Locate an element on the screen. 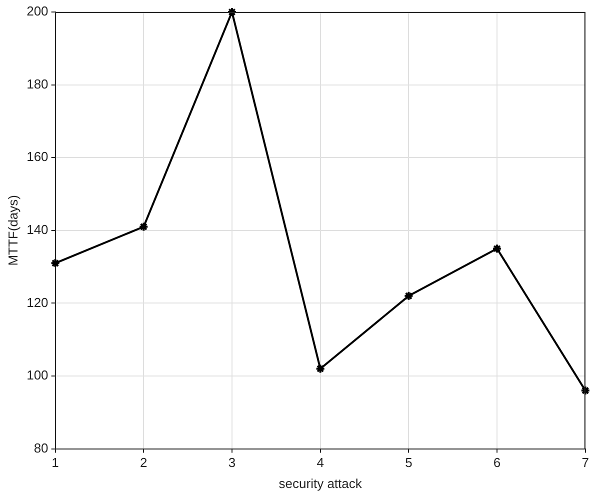 This screenshot has height=498, width=592. x-tick-label: 5 is located at coordinates (408, 462).